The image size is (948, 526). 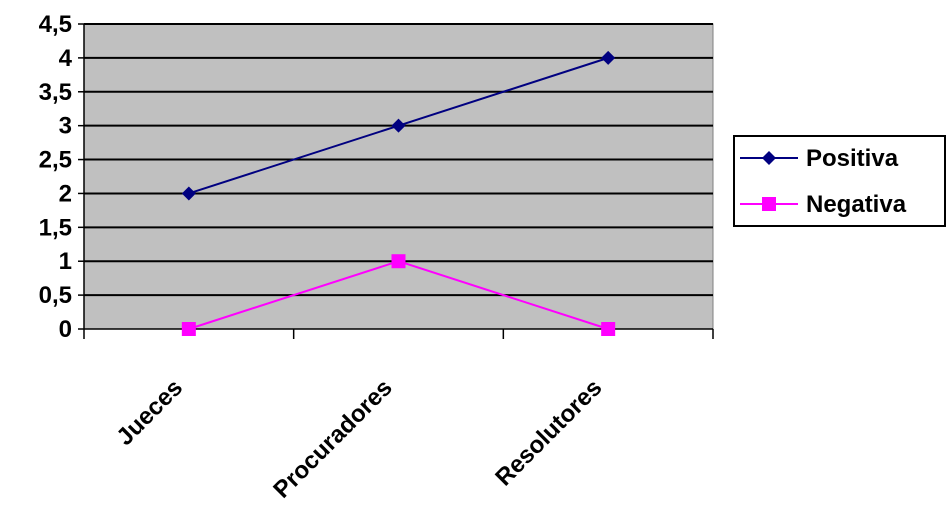 What do you see at coordinates (55, 92) in the screenshot?
I see `y-tick-label: 3,5` at bounding box center [55, 92].